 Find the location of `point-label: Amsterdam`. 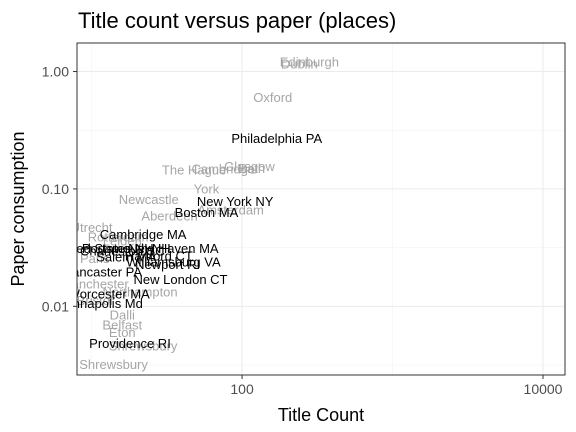

point-label: Amsterdam is located at coordinates (230, 210).